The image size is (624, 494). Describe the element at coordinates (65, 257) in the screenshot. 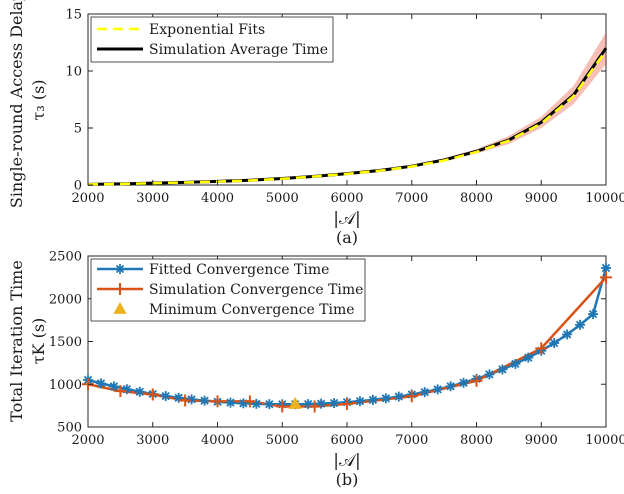

I see `y-tick-label: 2500` at that location.